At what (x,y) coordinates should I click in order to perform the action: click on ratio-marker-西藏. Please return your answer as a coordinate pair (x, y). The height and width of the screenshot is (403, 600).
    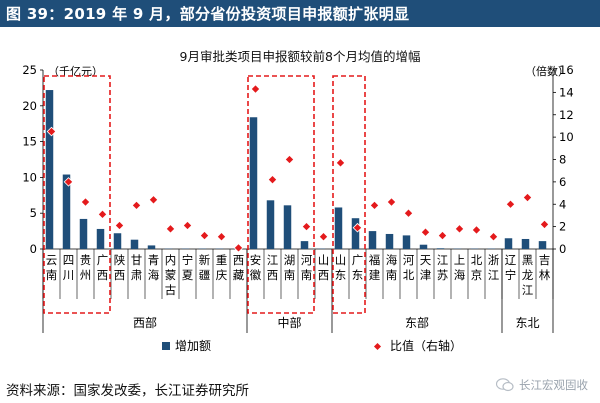
    Looking at the image, I should click on (238, 248).